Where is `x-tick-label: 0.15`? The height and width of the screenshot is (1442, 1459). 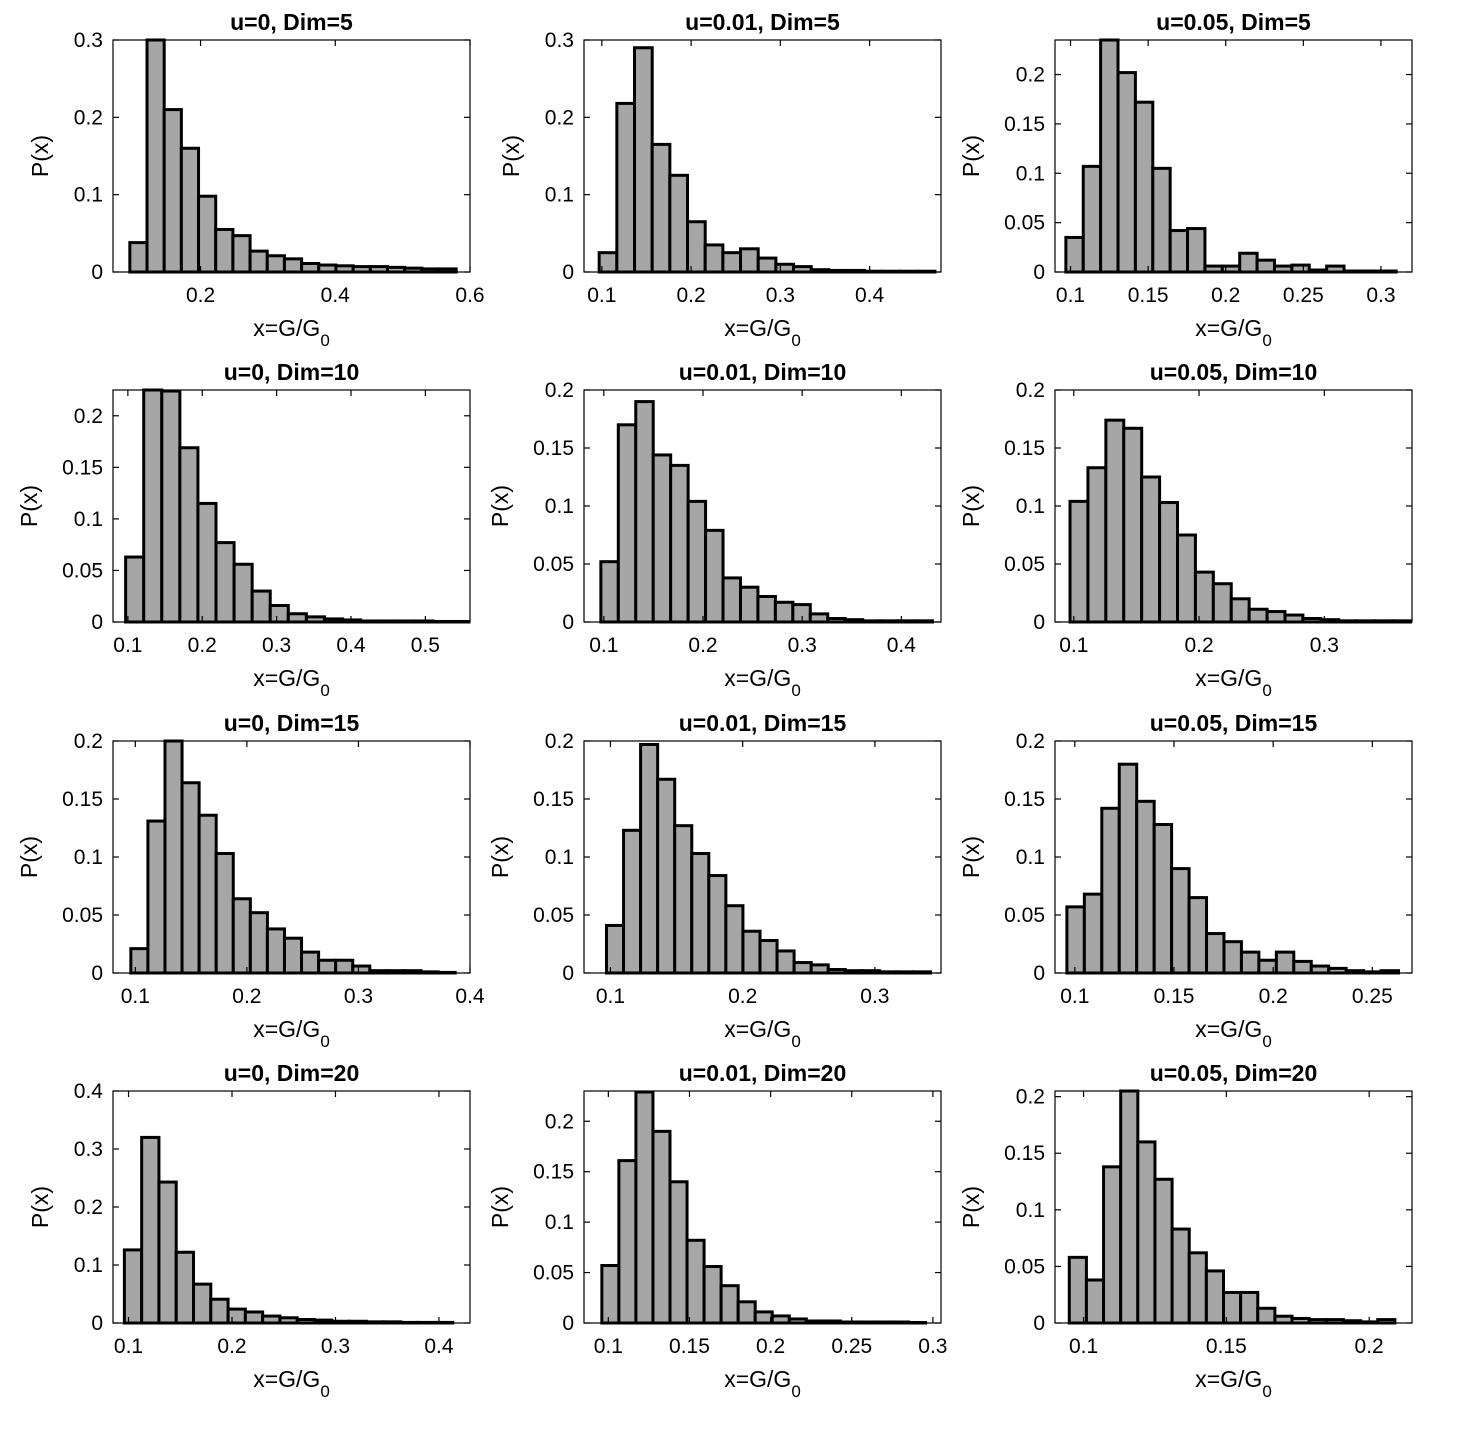 x-tick-label: 0.15 is located at coordinates (1226, 1346).